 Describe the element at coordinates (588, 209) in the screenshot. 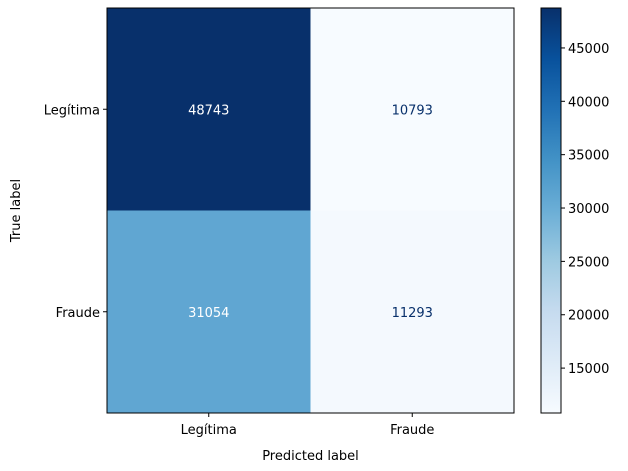

I see `colorbar-tick-label-3: 30000` at that location.